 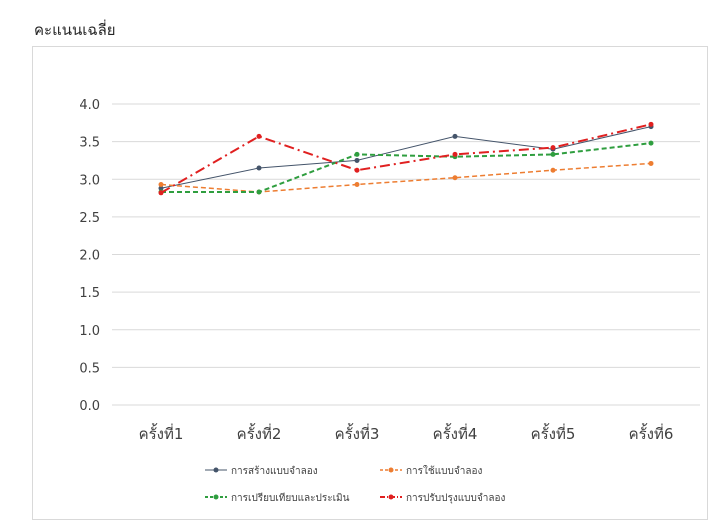 I want to click on y-tick-label: 3.0, so click(x=89, y=180).